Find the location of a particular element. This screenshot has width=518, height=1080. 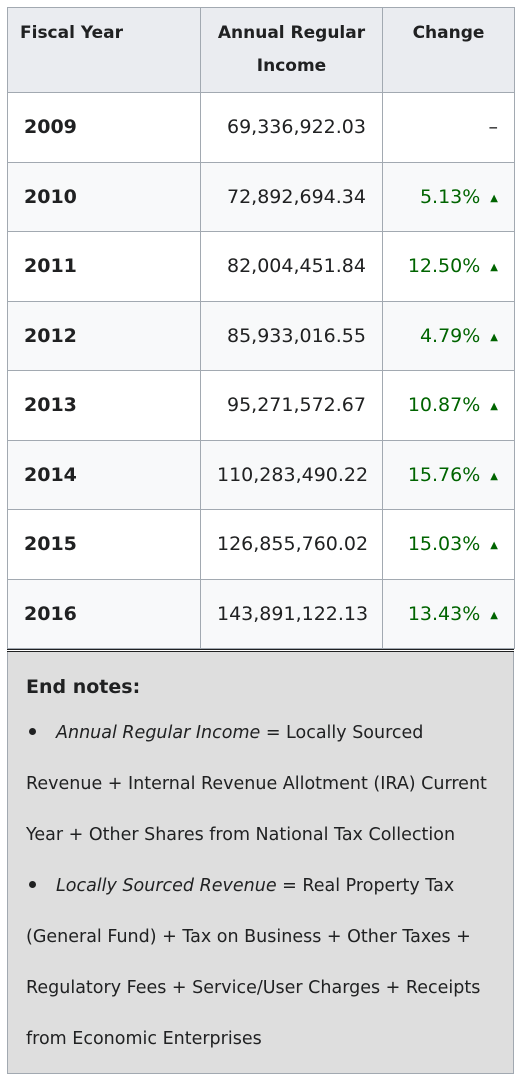

table-bottom-rule is located at coordinates (260, 650).